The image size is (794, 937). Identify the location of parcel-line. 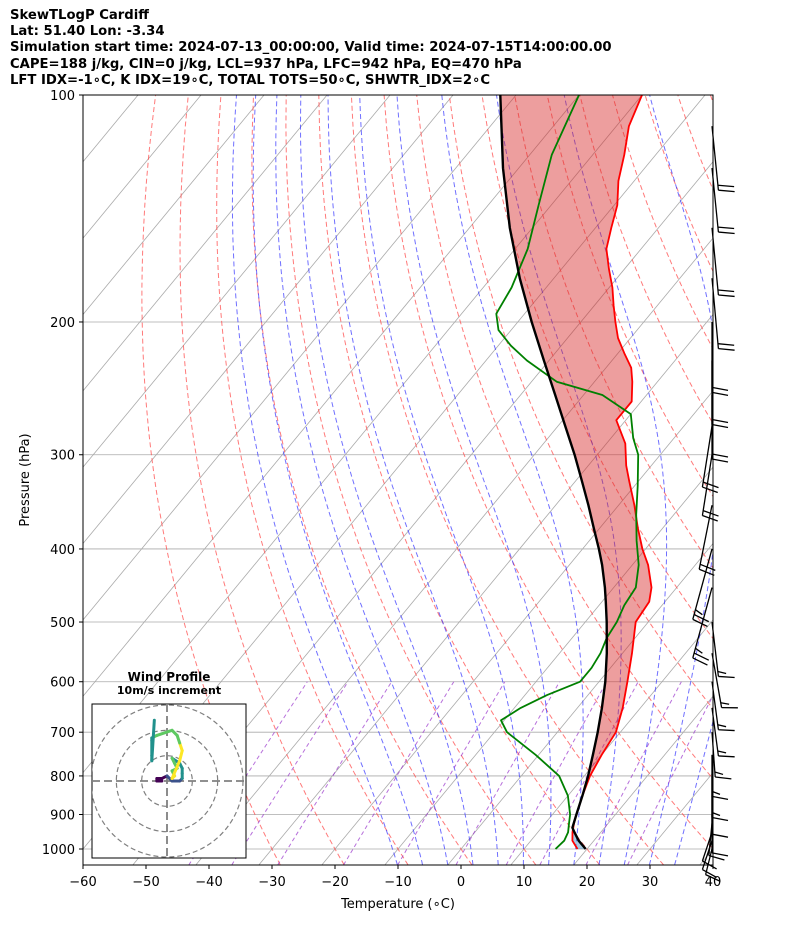
(553, 472).